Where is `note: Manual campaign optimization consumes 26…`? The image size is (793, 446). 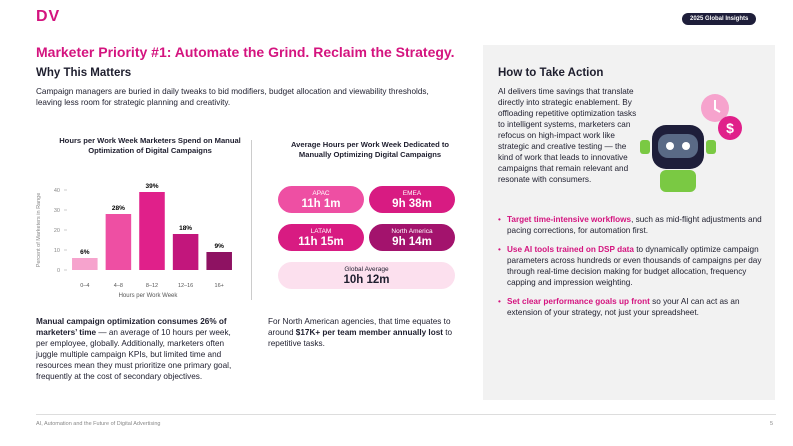 note: Manual campaign optimization consumes 26… is located at coordinates (138, 349).